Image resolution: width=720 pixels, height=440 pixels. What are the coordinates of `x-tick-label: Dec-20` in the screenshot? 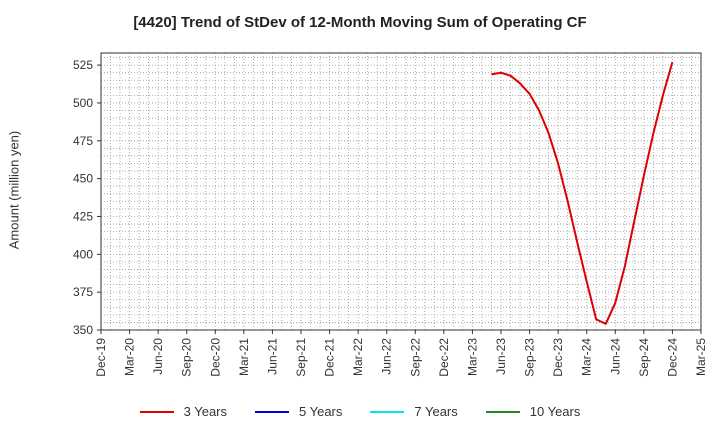 It's located at (215, 357).